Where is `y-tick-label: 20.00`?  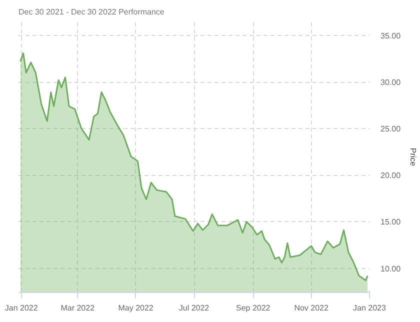
y-tick-label: 20.00 is located at coordinates (391, 175).